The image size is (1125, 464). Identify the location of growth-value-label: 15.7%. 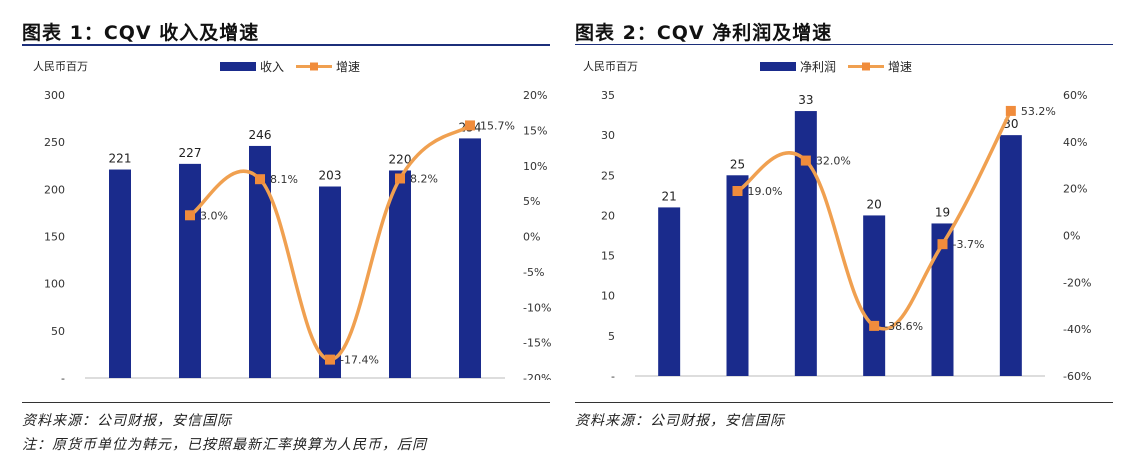
(497, 125).